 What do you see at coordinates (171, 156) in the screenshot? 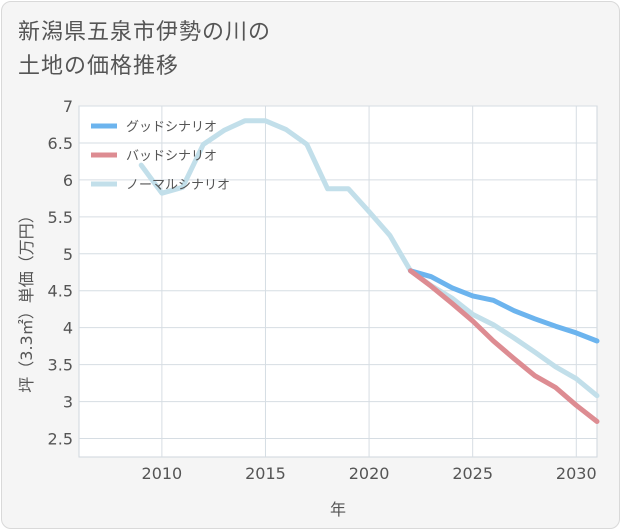
I see `legend-label-1: バッドシナリオ` at bounding box center [171, 156].